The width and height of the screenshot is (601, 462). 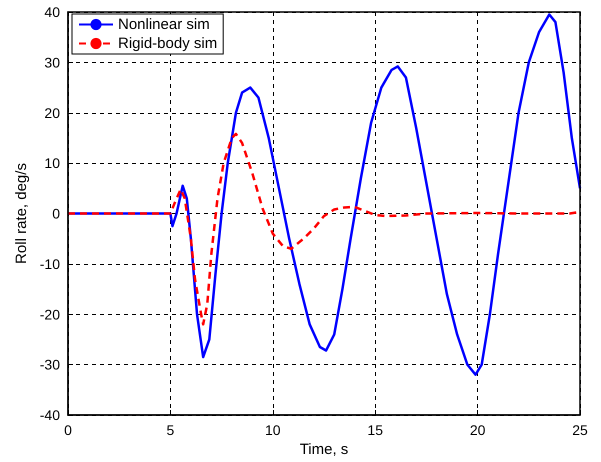 I want to click on x-tick-label: 20, so click(x=478, y=430).